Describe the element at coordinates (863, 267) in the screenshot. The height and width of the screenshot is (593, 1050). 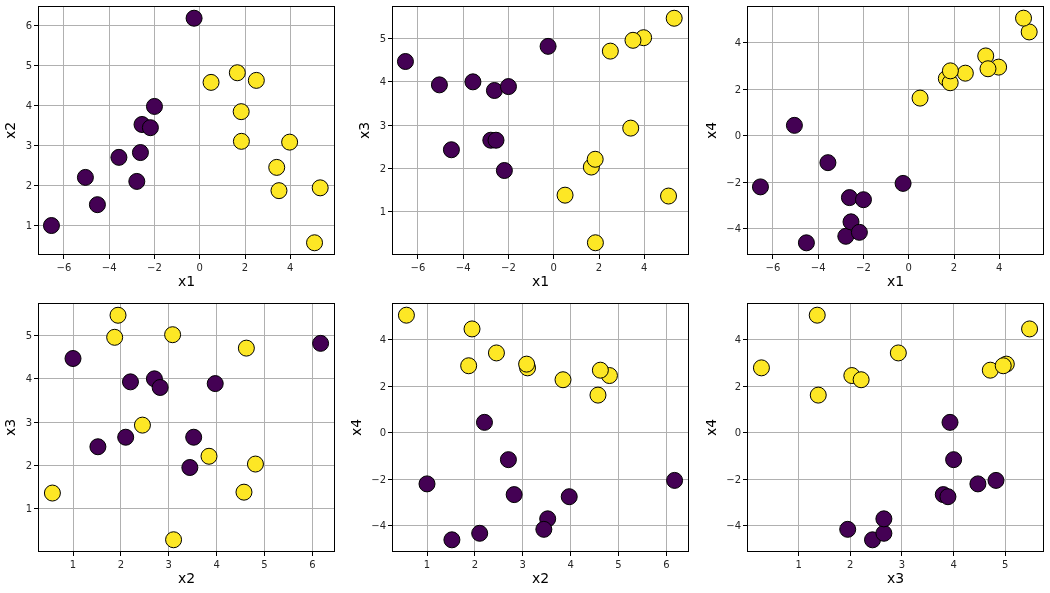
I see `x-tick-label: −2` at that location.